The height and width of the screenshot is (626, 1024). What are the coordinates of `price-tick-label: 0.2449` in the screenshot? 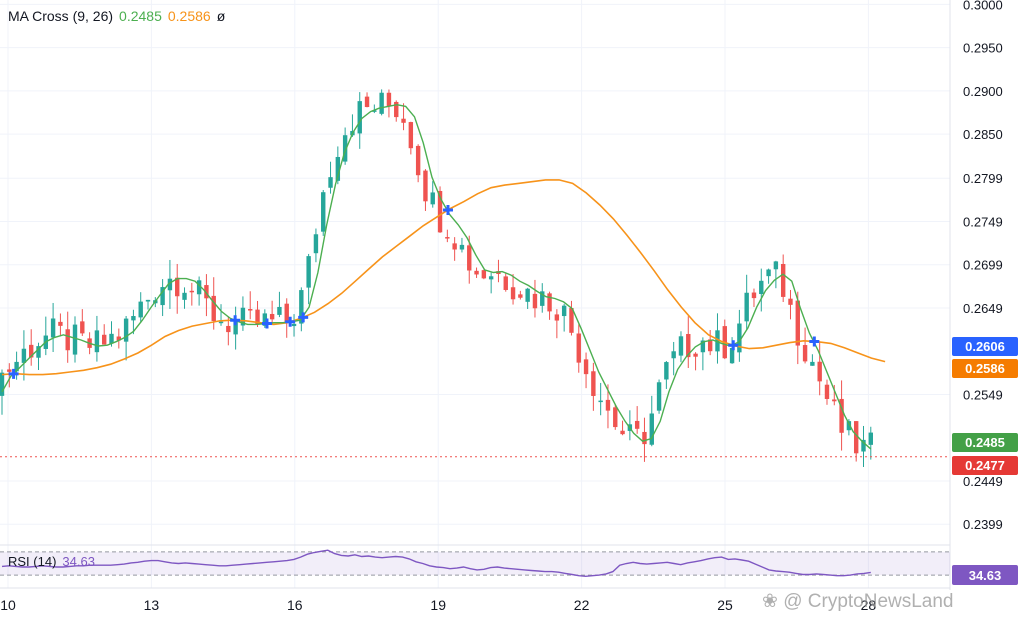 It's located at (983, 481).